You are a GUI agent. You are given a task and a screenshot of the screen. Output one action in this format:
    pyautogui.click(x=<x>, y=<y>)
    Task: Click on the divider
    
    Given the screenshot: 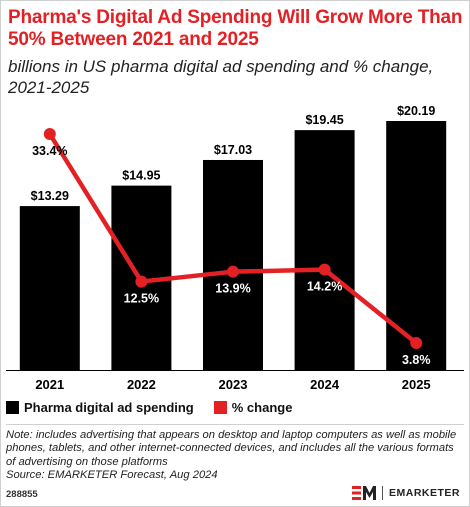 What is the action you would take?
    pyautogui.click(x=235, y=424)
    